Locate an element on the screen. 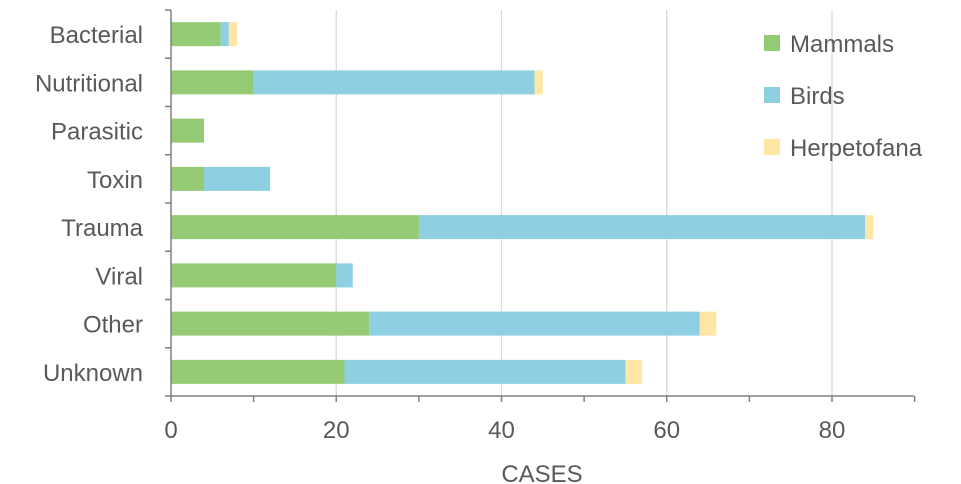 The height and width of the screenshot is (484, 961). x-tick-label: 0 is located at coordinates (170, 430).